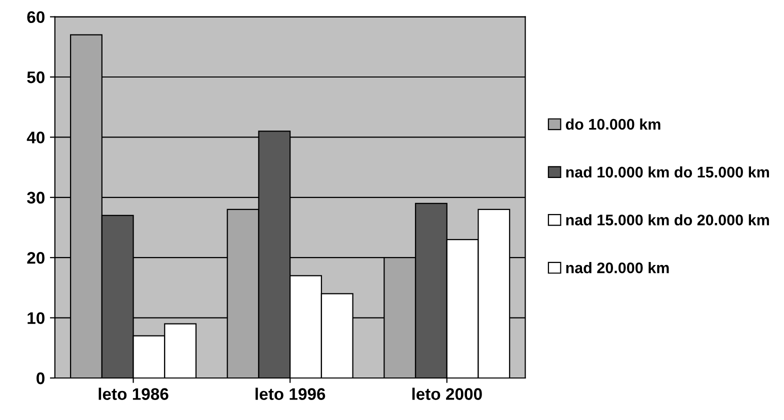 The height and width of the screenshot is (420, 784). What do you see at coordinates (35, 198) in the screenshot?
I see `y-tick-label: 30` at bounding box center [35, 198].